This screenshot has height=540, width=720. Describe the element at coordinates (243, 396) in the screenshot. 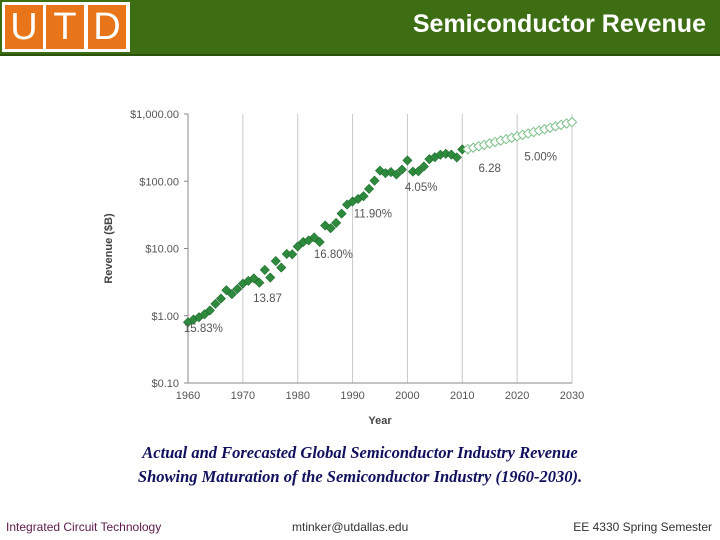

I see `x-tick-label: 1970` at that location.